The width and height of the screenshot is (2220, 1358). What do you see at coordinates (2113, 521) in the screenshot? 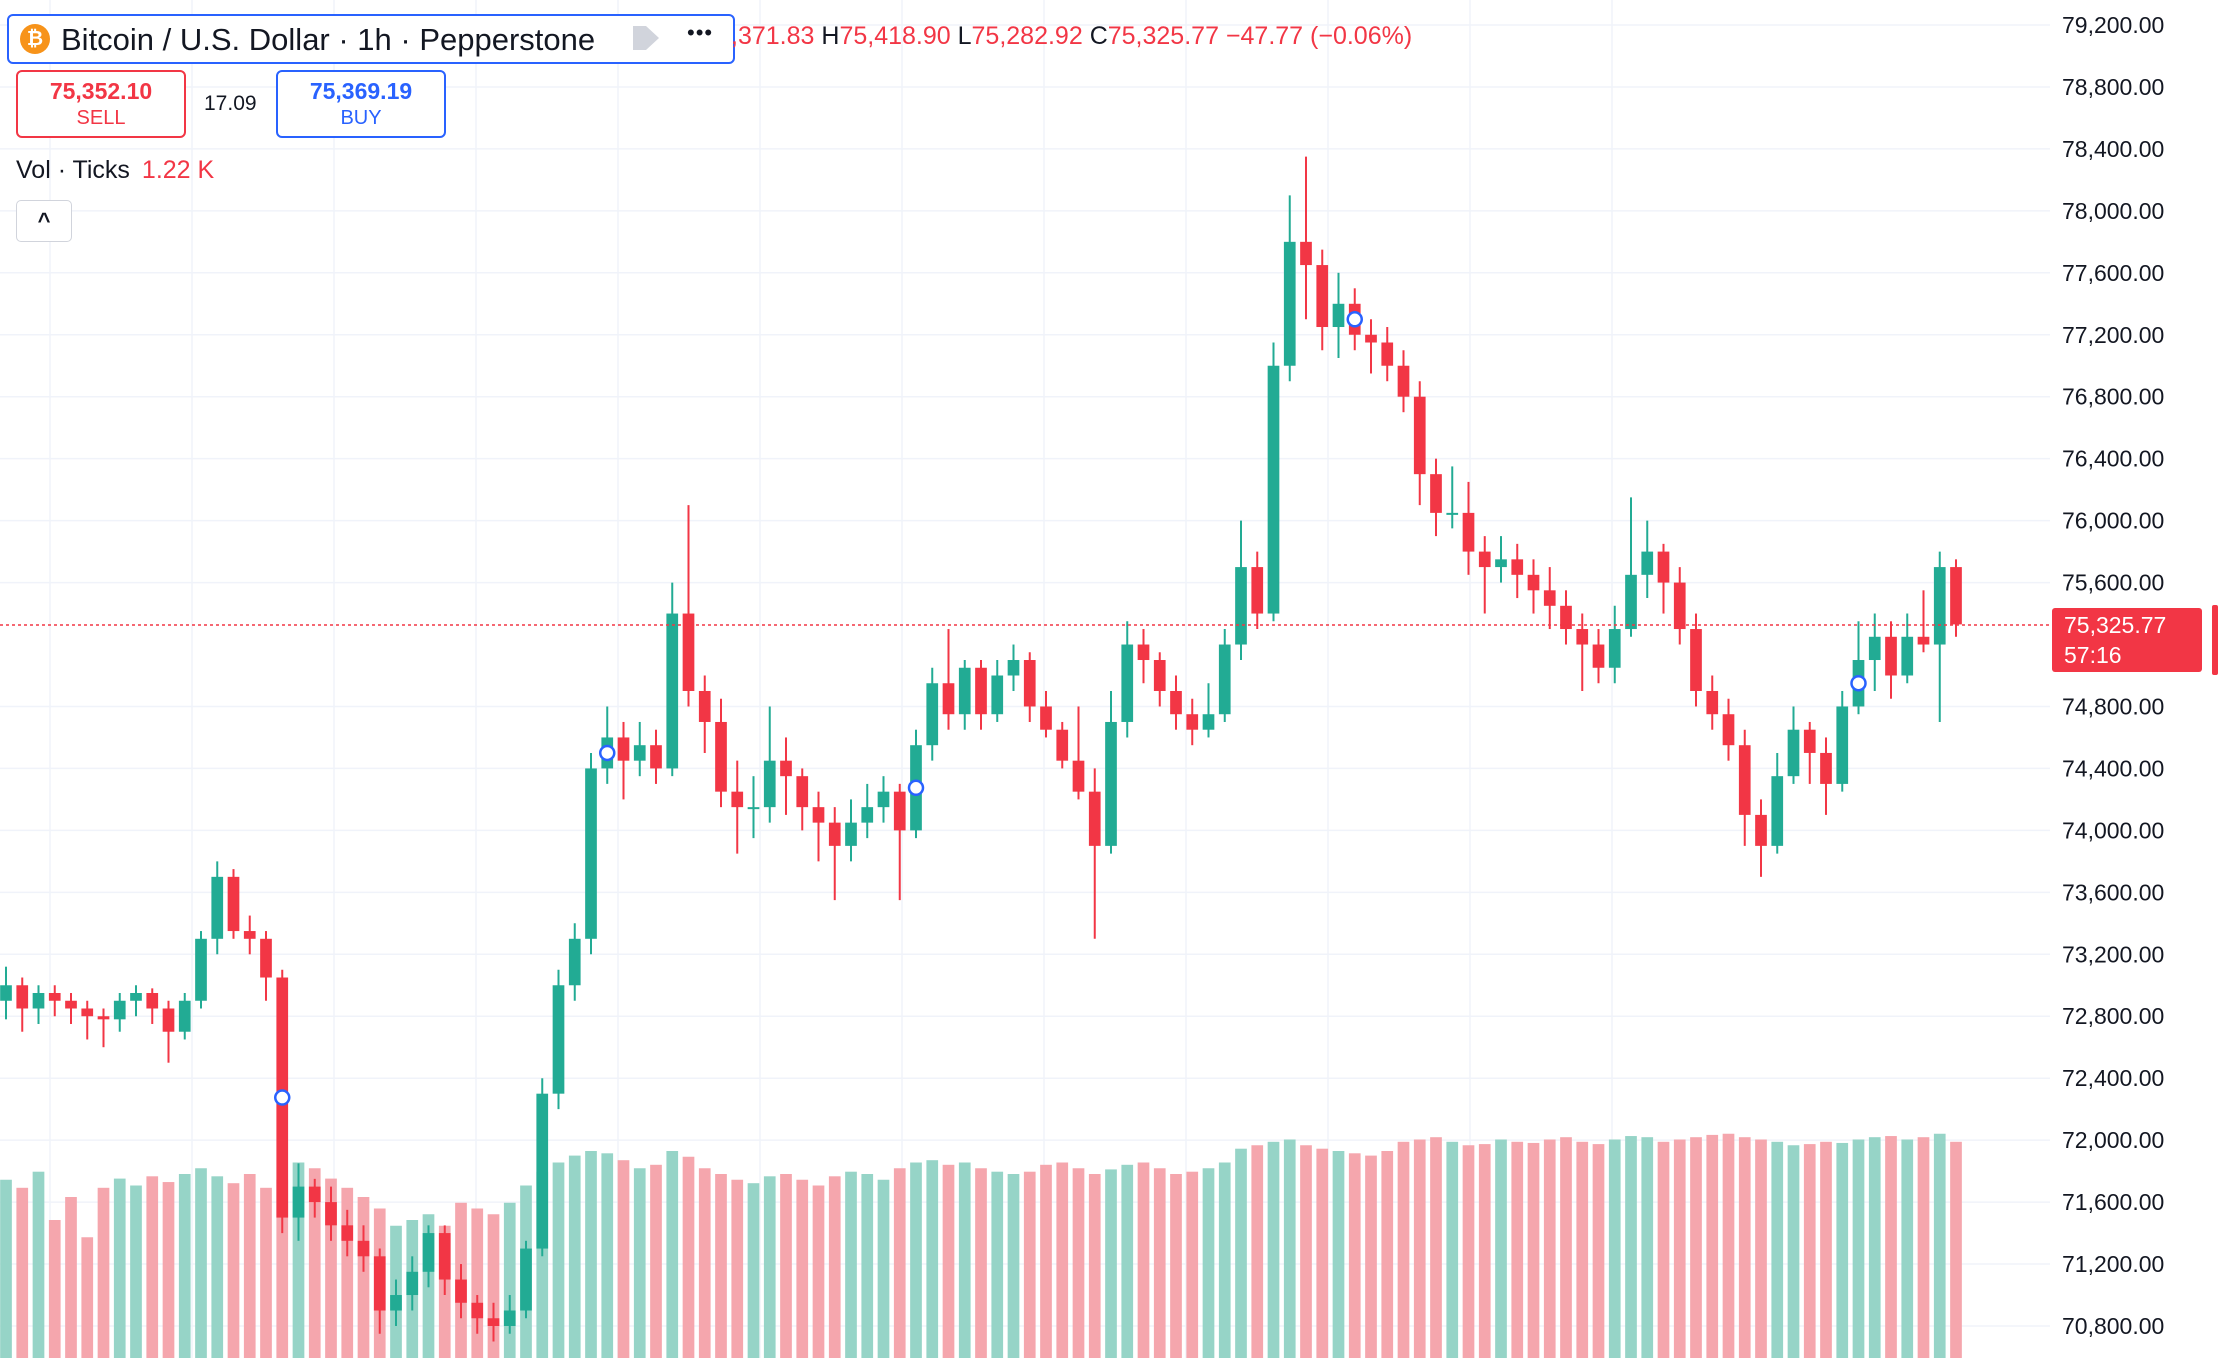
I see `price-tick-label: 76,000.00` at bounding box center [2113, 521].